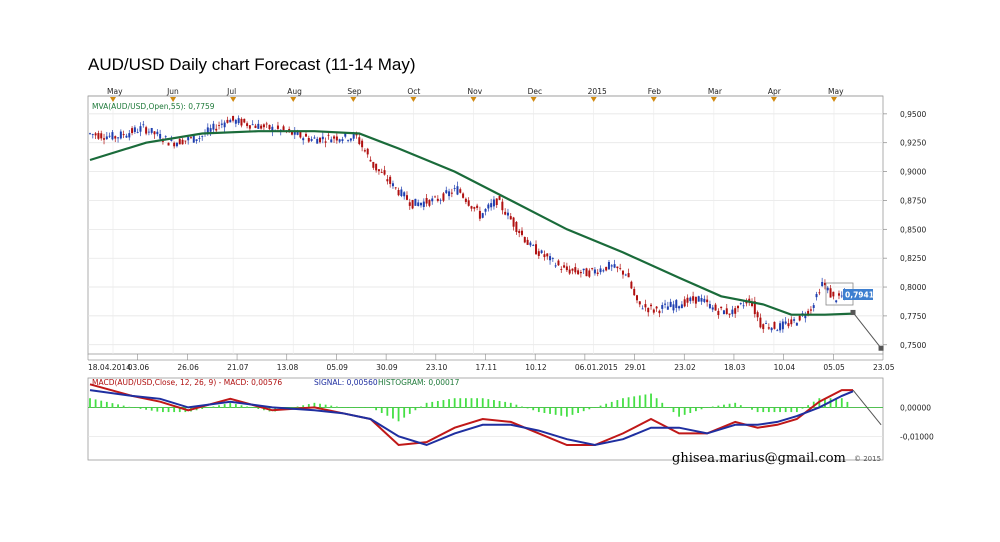 The width and height of the screenshot is (1000, 542). I want to click on date-tick-label: 23.02, so click(685, 367).